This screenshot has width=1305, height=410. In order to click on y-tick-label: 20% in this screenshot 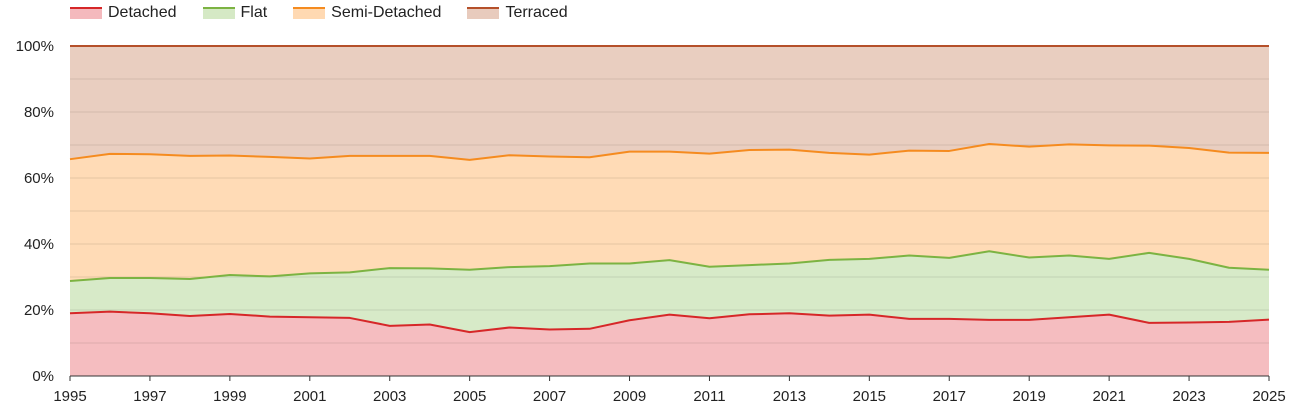, I will do `click(39, 310)`.